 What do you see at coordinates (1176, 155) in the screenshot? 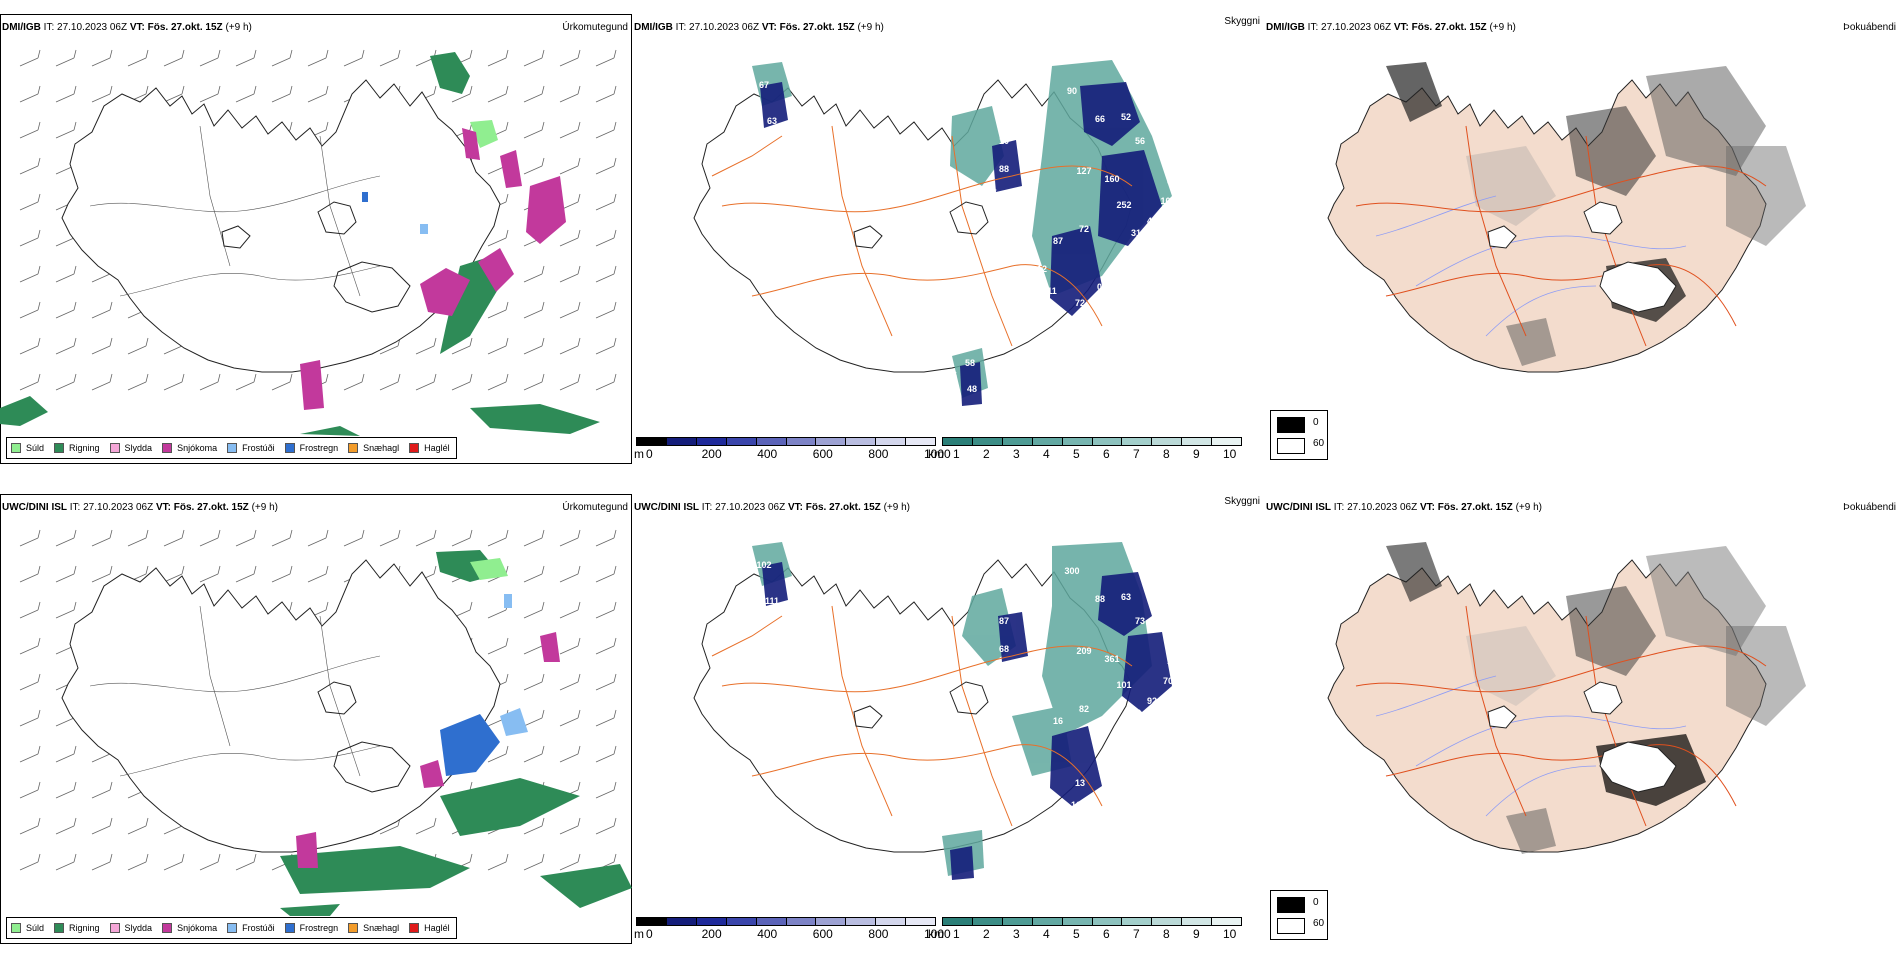
I see `cloud-base-label: 12` at bounding box center [1176, 155].